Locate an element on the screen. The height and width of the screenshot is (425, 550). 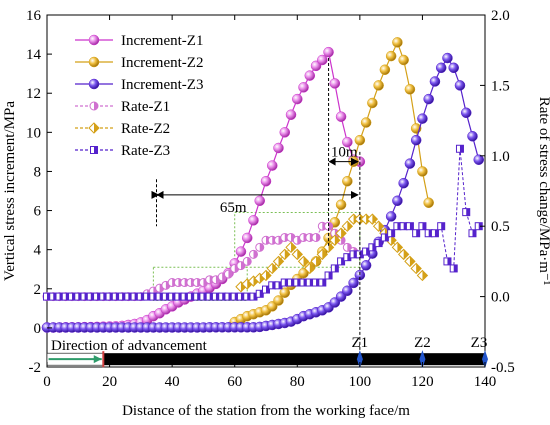
y-axis-label: Vertical stress increment/MPa is located at coordinates (10, 191).